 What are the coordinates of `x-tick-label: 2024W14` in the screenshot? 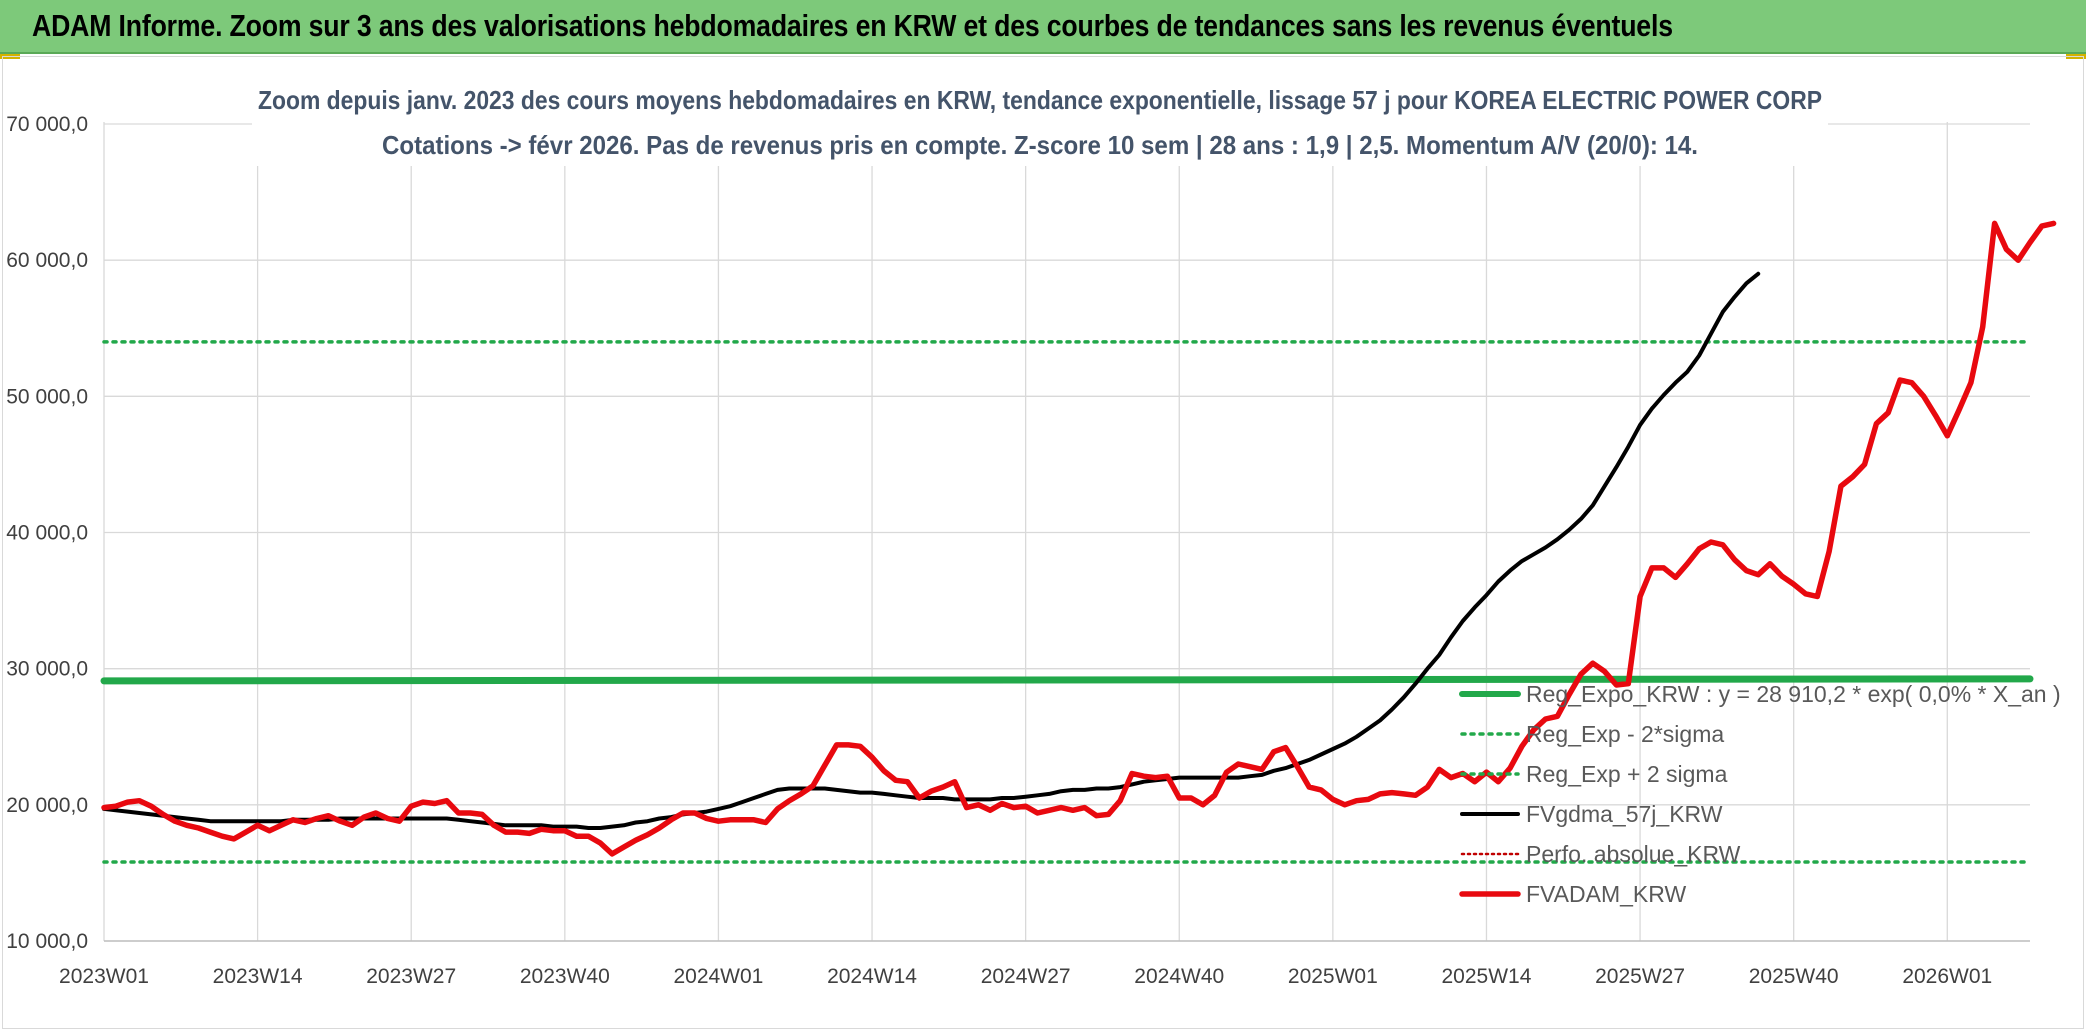 It's located at (872, 976).